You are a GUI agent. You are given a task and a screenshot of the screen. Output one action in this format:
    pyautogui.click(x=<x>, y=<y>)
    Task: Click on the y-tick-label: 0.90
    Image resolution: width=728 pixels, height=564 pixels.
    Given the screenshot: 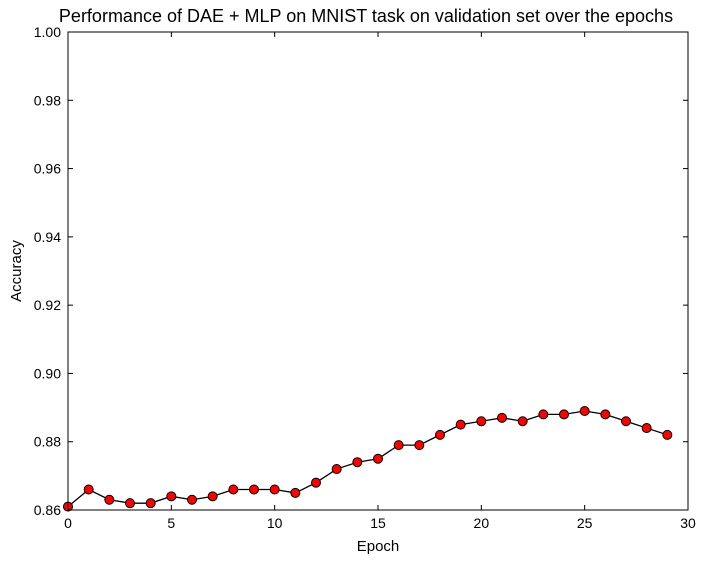 What is the action you would take?
    pyautogui.click(x=47, y=373)
    